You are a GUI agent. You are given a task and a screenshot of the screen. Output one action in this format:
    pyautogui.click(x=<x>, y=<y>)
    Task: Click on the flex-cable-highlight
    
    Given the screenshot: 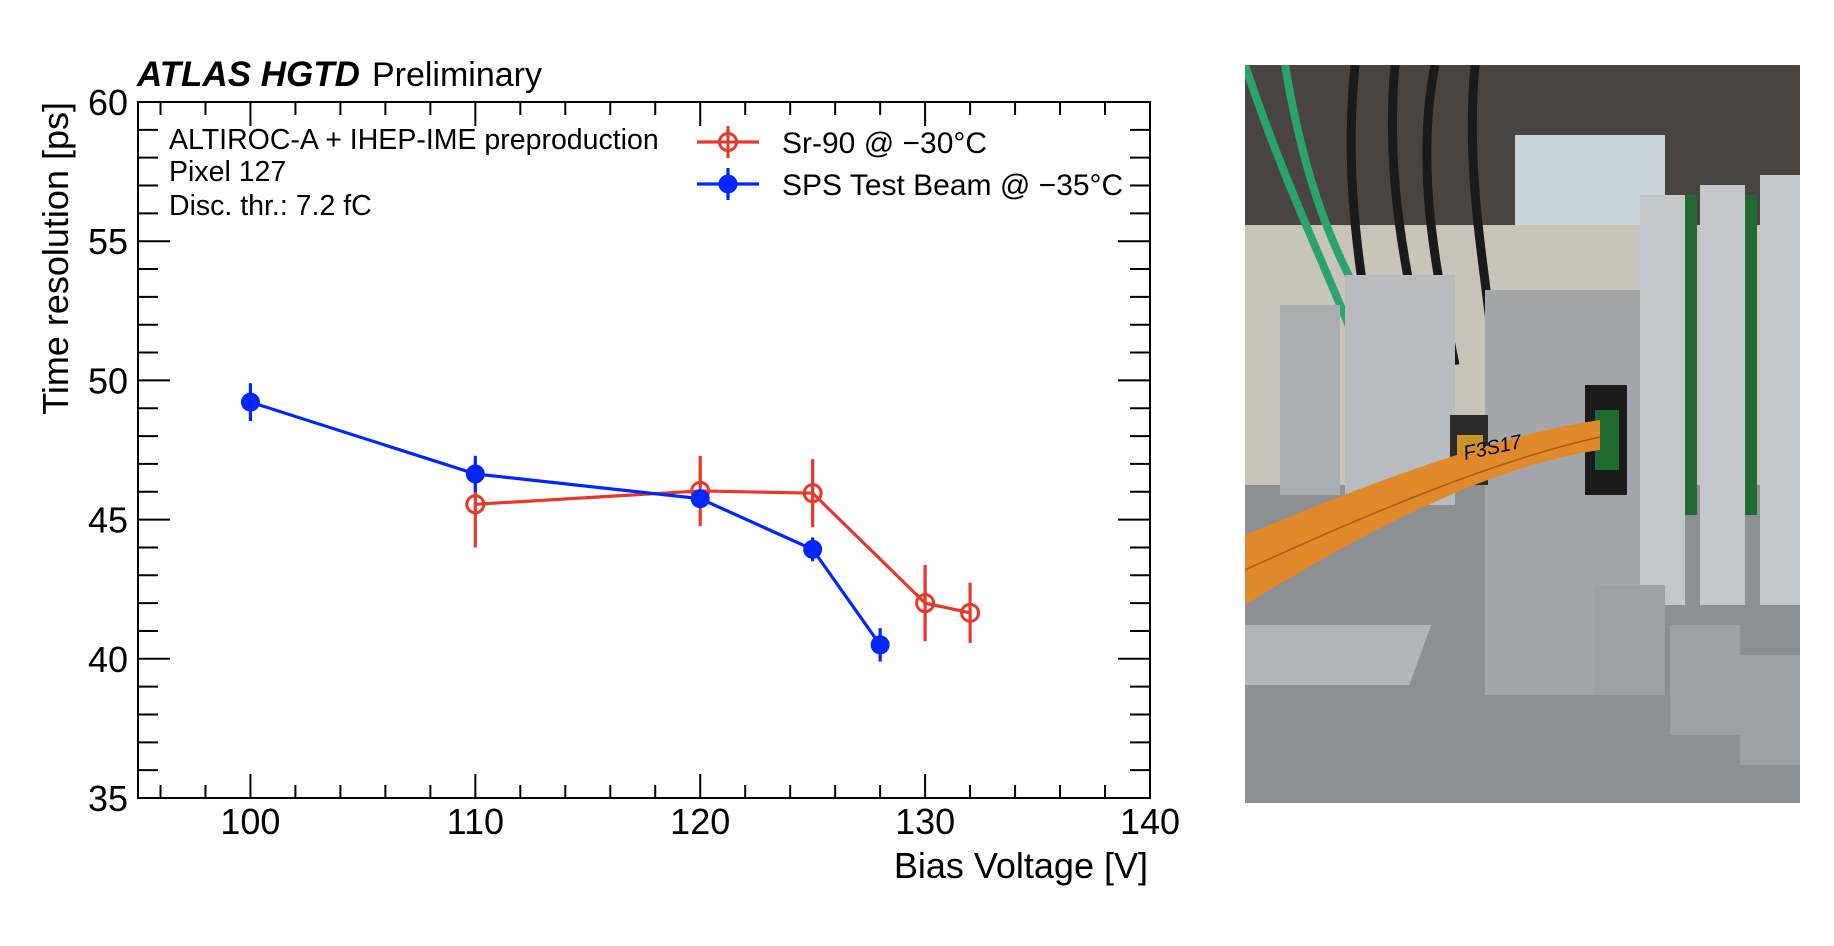 What is the action you would take?
    pyautogui.click(x=1423, y=503)
    